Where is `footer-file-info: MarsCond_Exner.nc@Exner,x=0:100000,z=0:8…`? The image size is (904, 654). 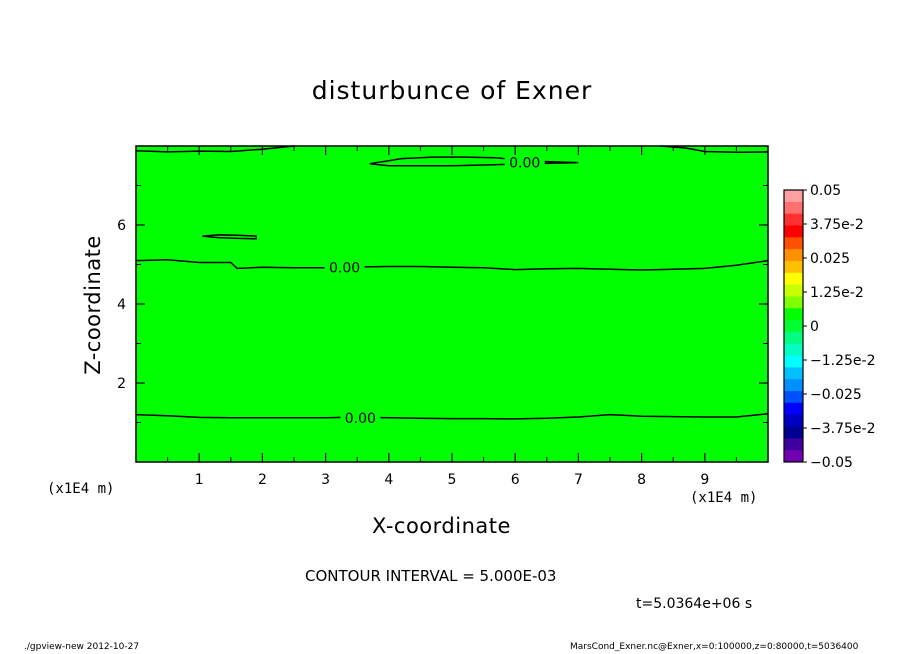 footer-file-info: MarsCond_Exner.nc@Exner,x=0:100000,z=0:8… is located at coordinates (714, 647).